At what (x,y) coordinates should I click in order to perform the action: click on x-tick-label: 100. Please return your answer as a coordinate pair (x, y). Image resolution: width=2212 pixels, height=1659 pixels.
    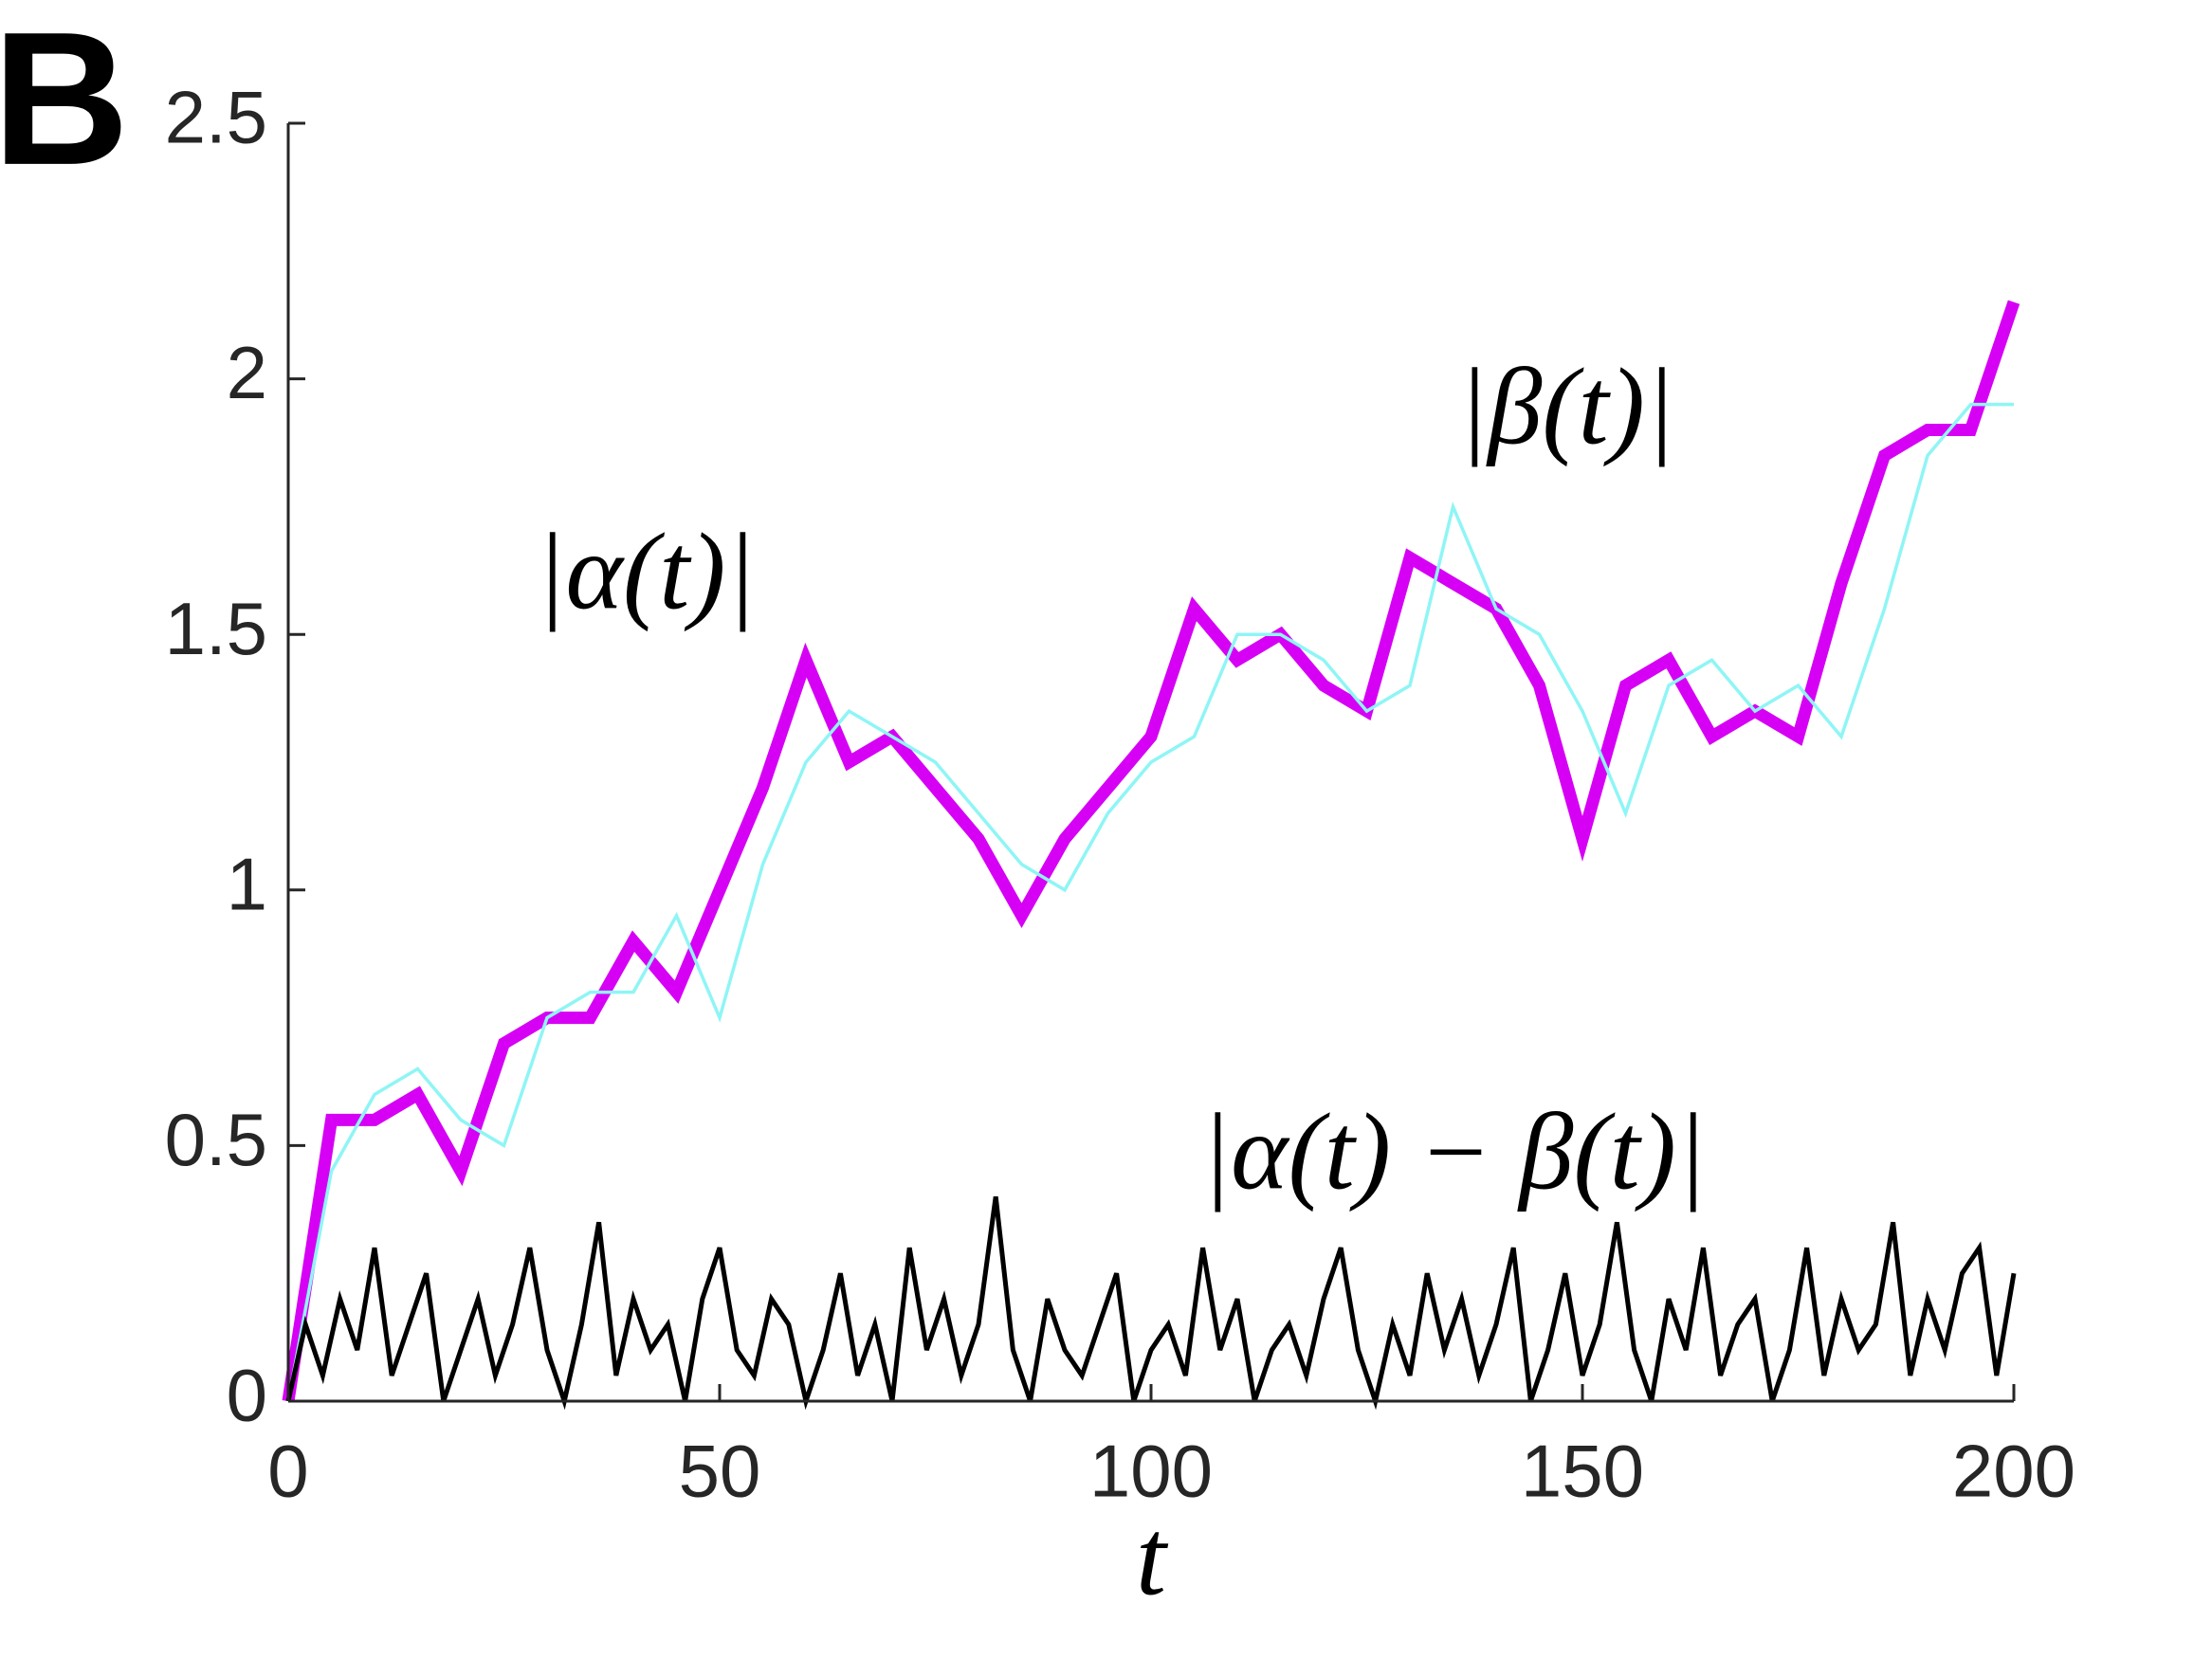
    Looking at the image, I should click on (1151, 1471).